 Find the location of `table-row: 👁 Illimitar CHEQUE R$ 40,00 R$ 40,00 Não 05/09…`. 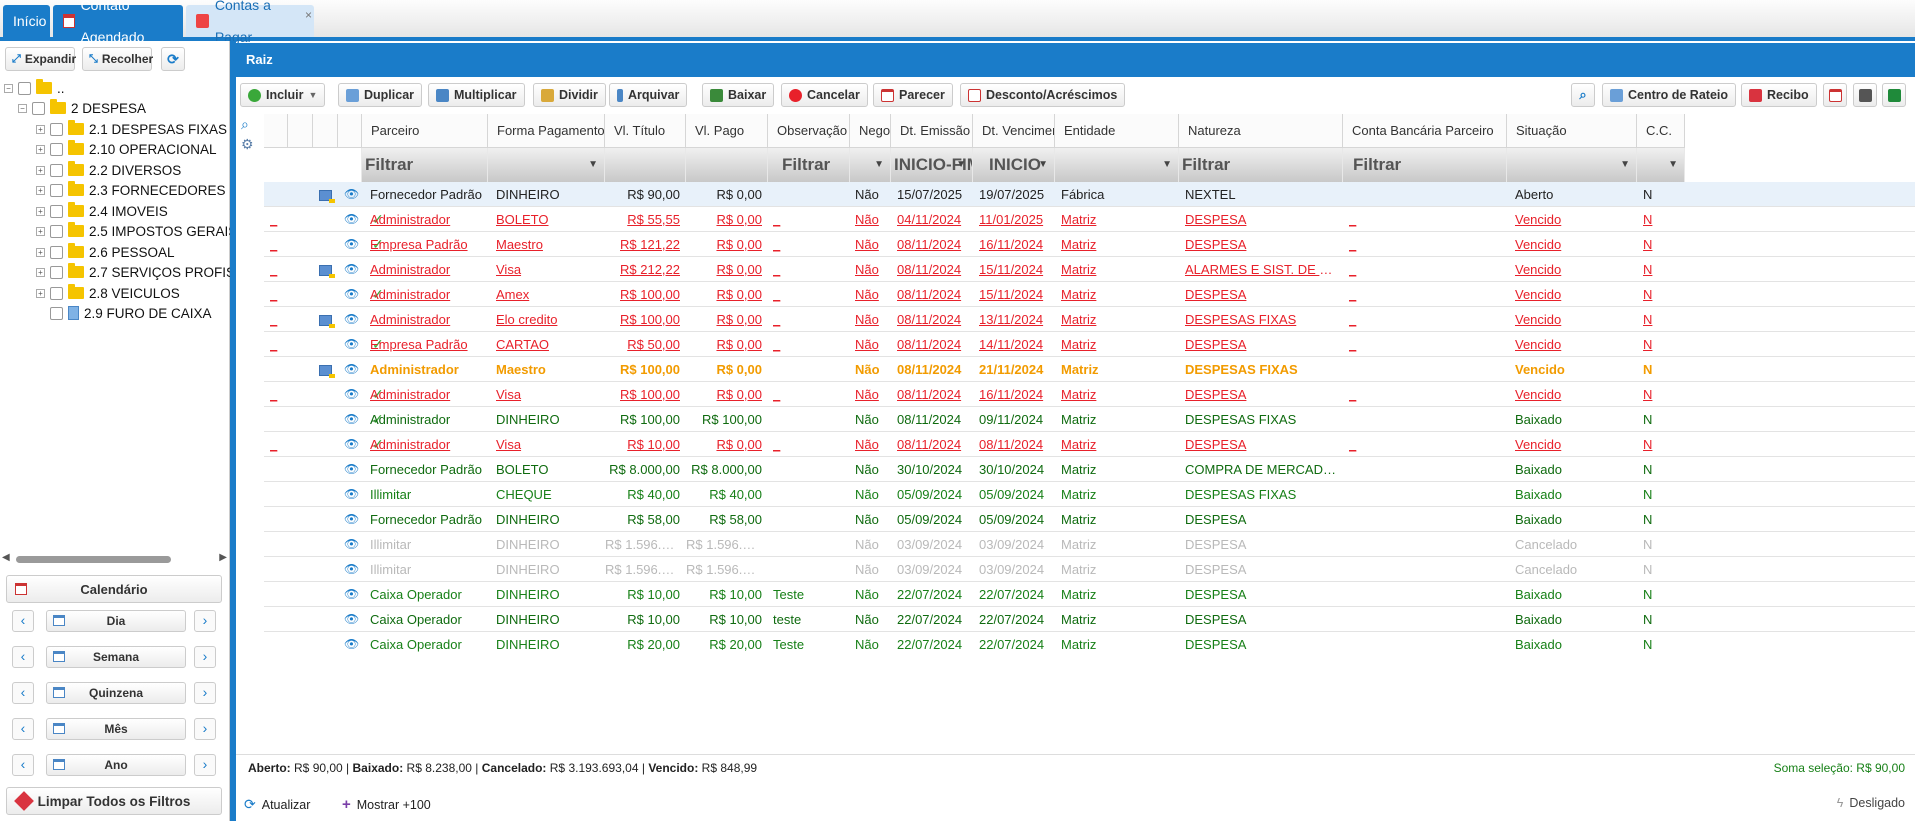

table-row: 👁 Illimitar CHEQUE R$ 40,00 R$ 40,00 Não 05/09… is located at coordinates (1089, 494).